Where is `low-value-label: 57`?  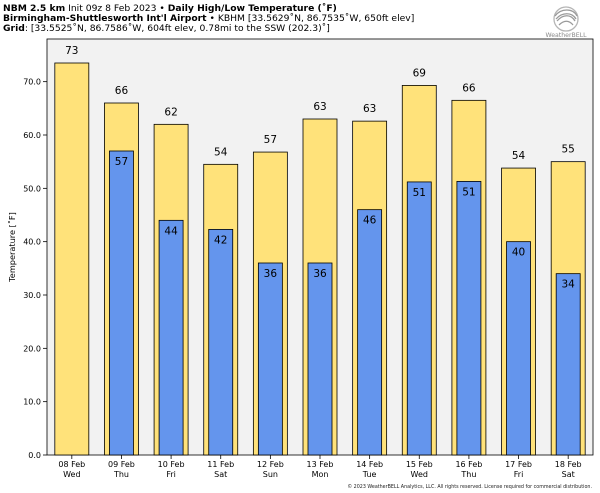 low-value-label: 57 is located at coordinates (121, 162).